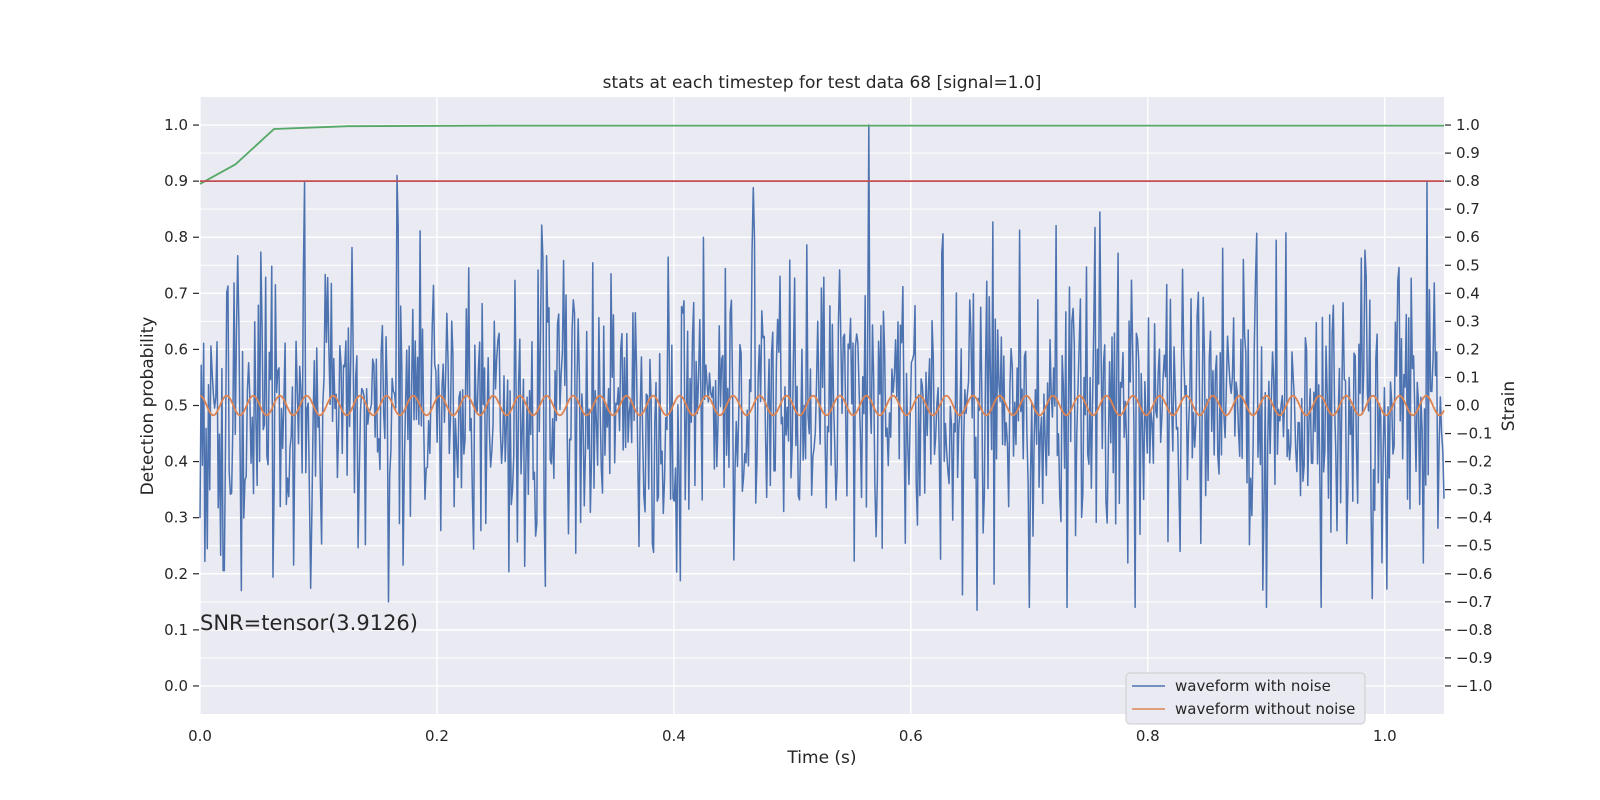 This screenshot has width=1600, height=800. What do you see at coordinates (1474, 686) in the screenshot?
I see `y2-tick-label: −1.0` at bounding box center [1474, 686].